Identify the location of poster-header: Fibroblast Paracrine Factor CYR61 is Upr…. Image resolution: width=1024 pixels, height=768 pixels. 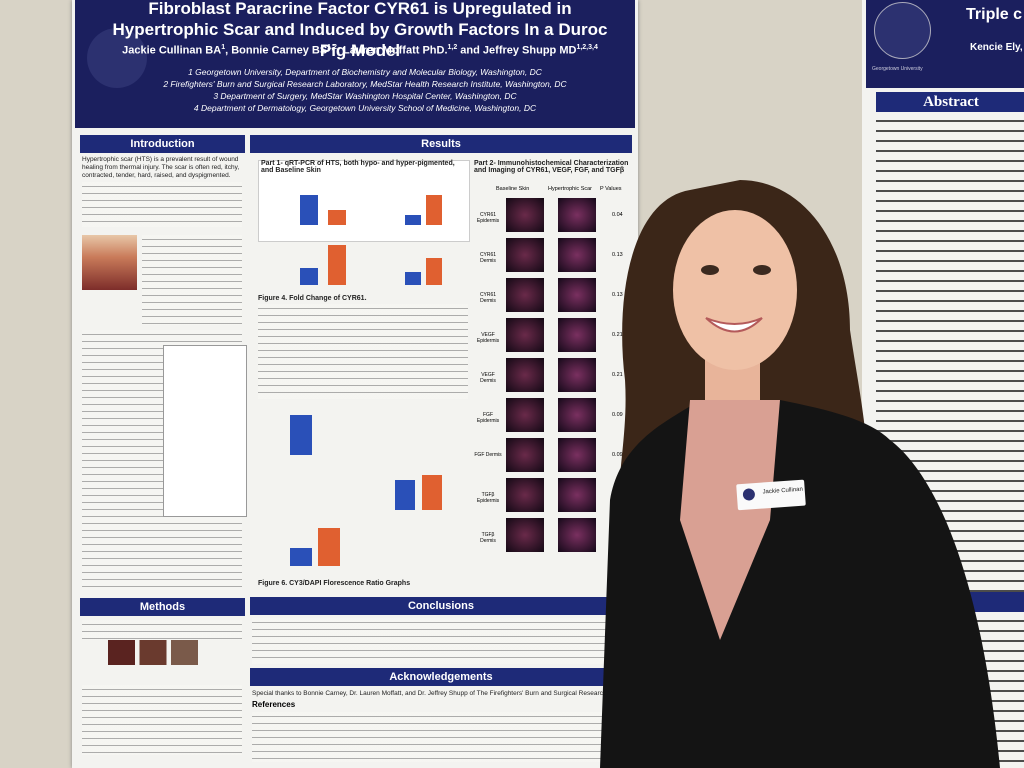
(355, 64).